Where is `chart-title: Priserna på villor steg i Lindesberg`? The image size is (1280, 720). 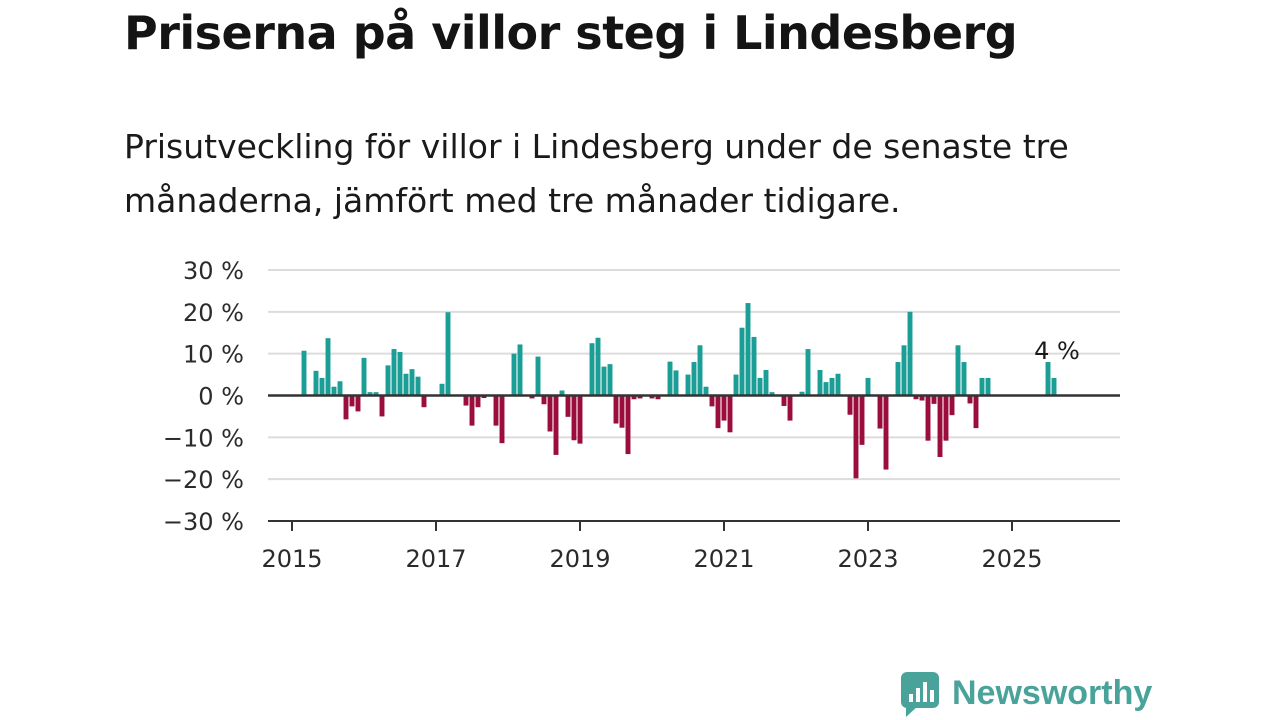 chart-title: Priserna på villor steg i Lindesberg is located at coordinates (571, 33).